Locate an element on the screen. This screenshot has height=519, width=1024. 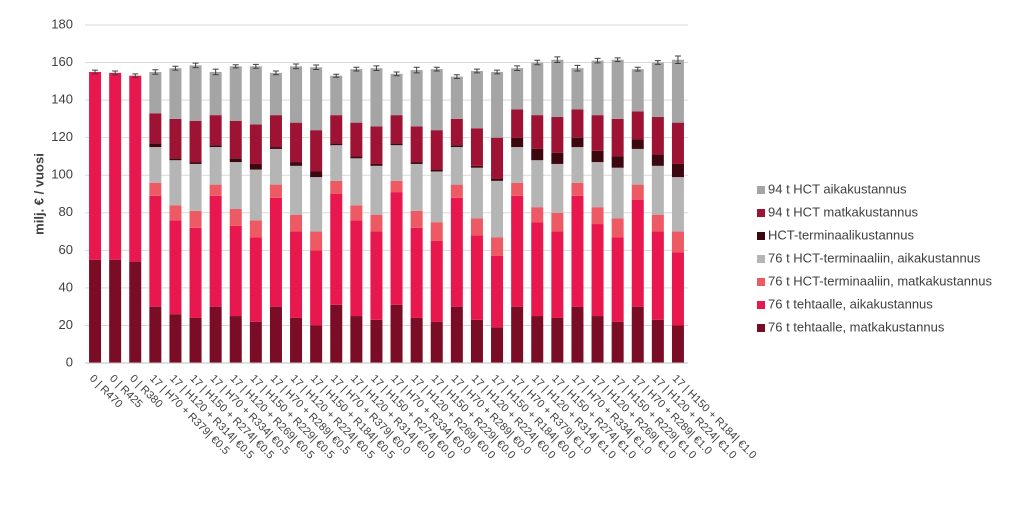
y-tick-label: 0 is located at coordinates (69, 361).